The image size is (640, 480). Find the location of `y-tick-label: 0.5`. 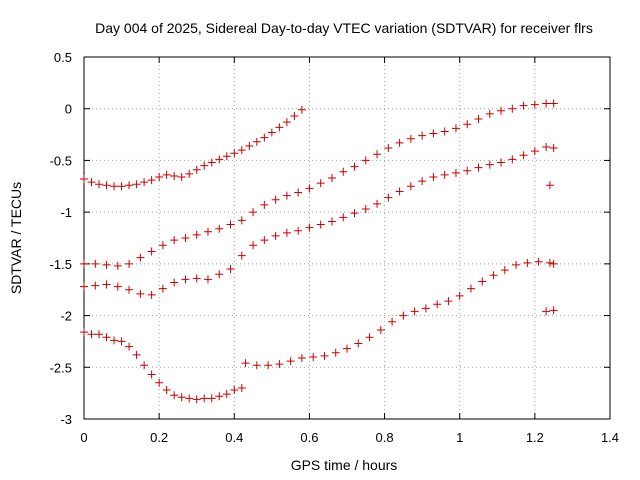

y-tick-label: 0.5 is located at coordinates (63, 57).